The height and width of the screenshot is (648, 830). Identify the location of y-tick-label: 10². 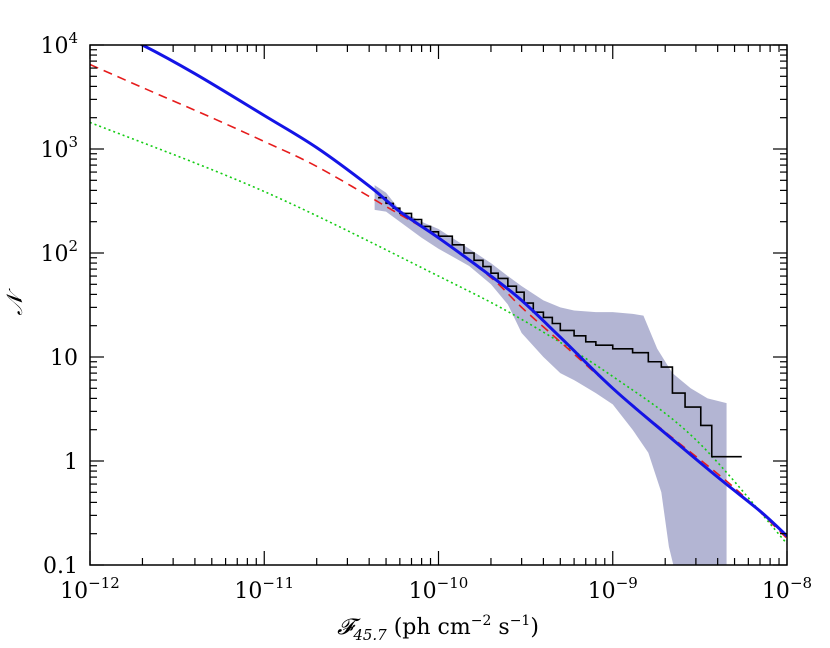
(59, 252).